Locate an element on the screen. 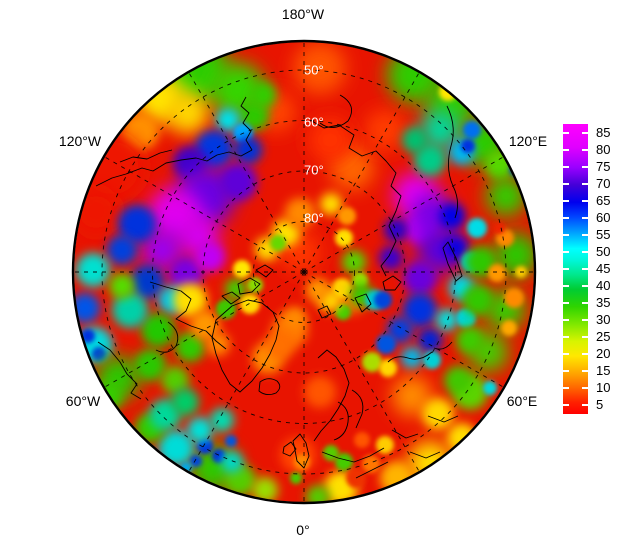 The width and height of the screenshot is (625, 552). colorbar-tick-label: 80 is located at coordinates (603, 149).